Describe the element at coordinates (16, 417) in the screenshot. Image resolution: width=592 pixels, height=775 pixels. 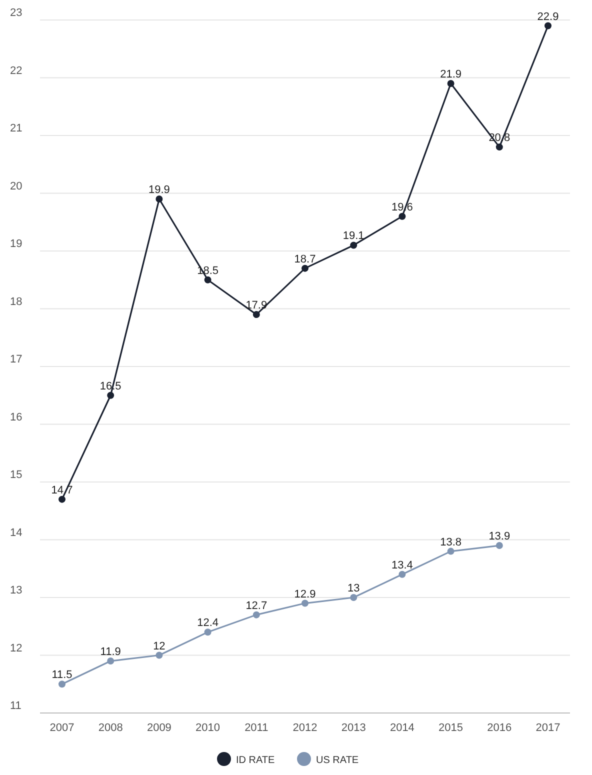
I see `y-tick-label: 16` at that location.